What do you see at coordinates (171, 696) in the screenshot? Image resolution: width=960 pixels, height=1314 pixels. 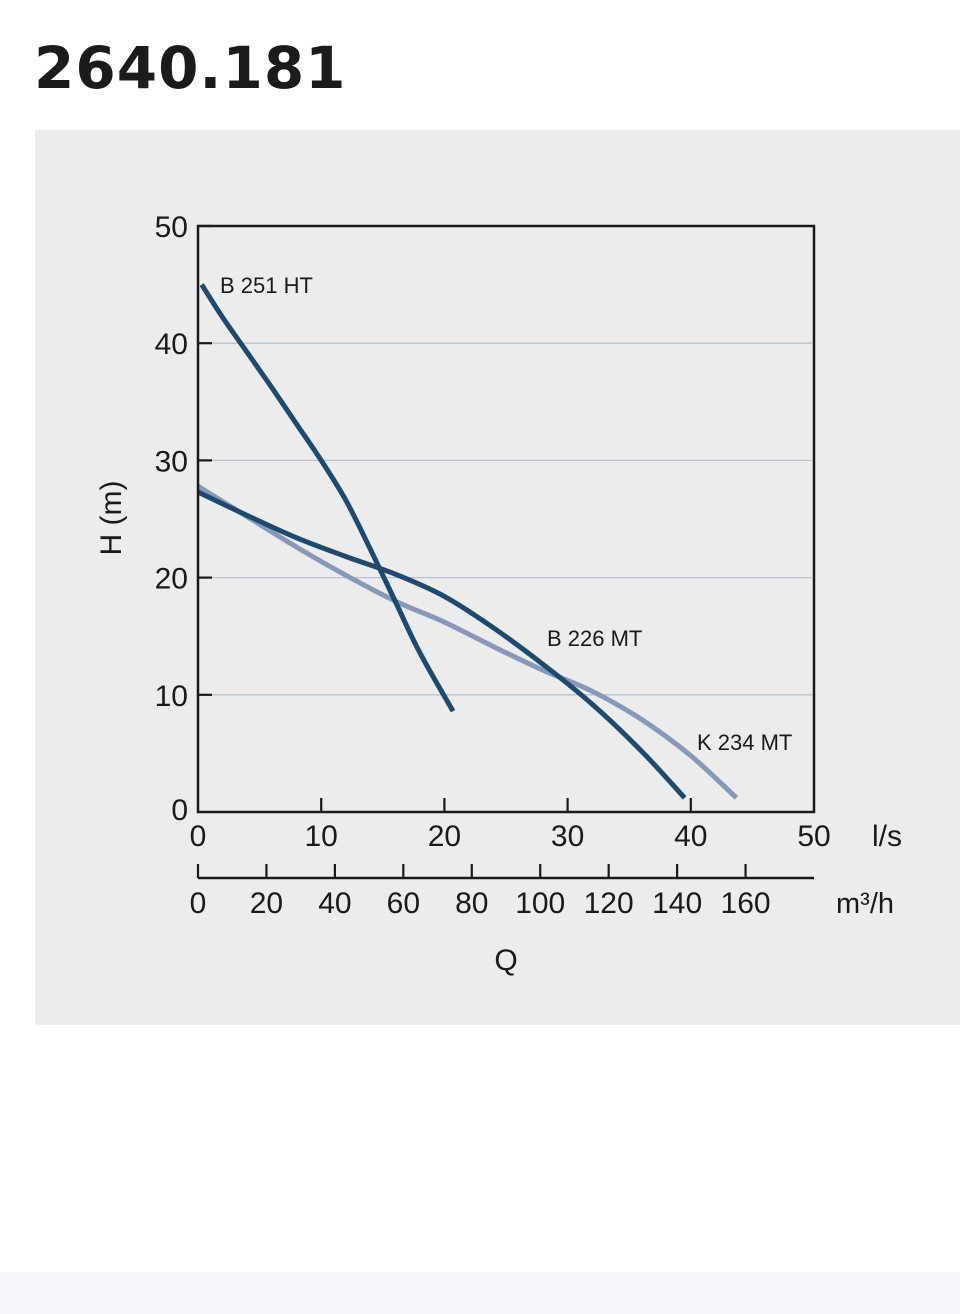 I see `y-tick-label-10: 10` at bounding box center [171, 696].